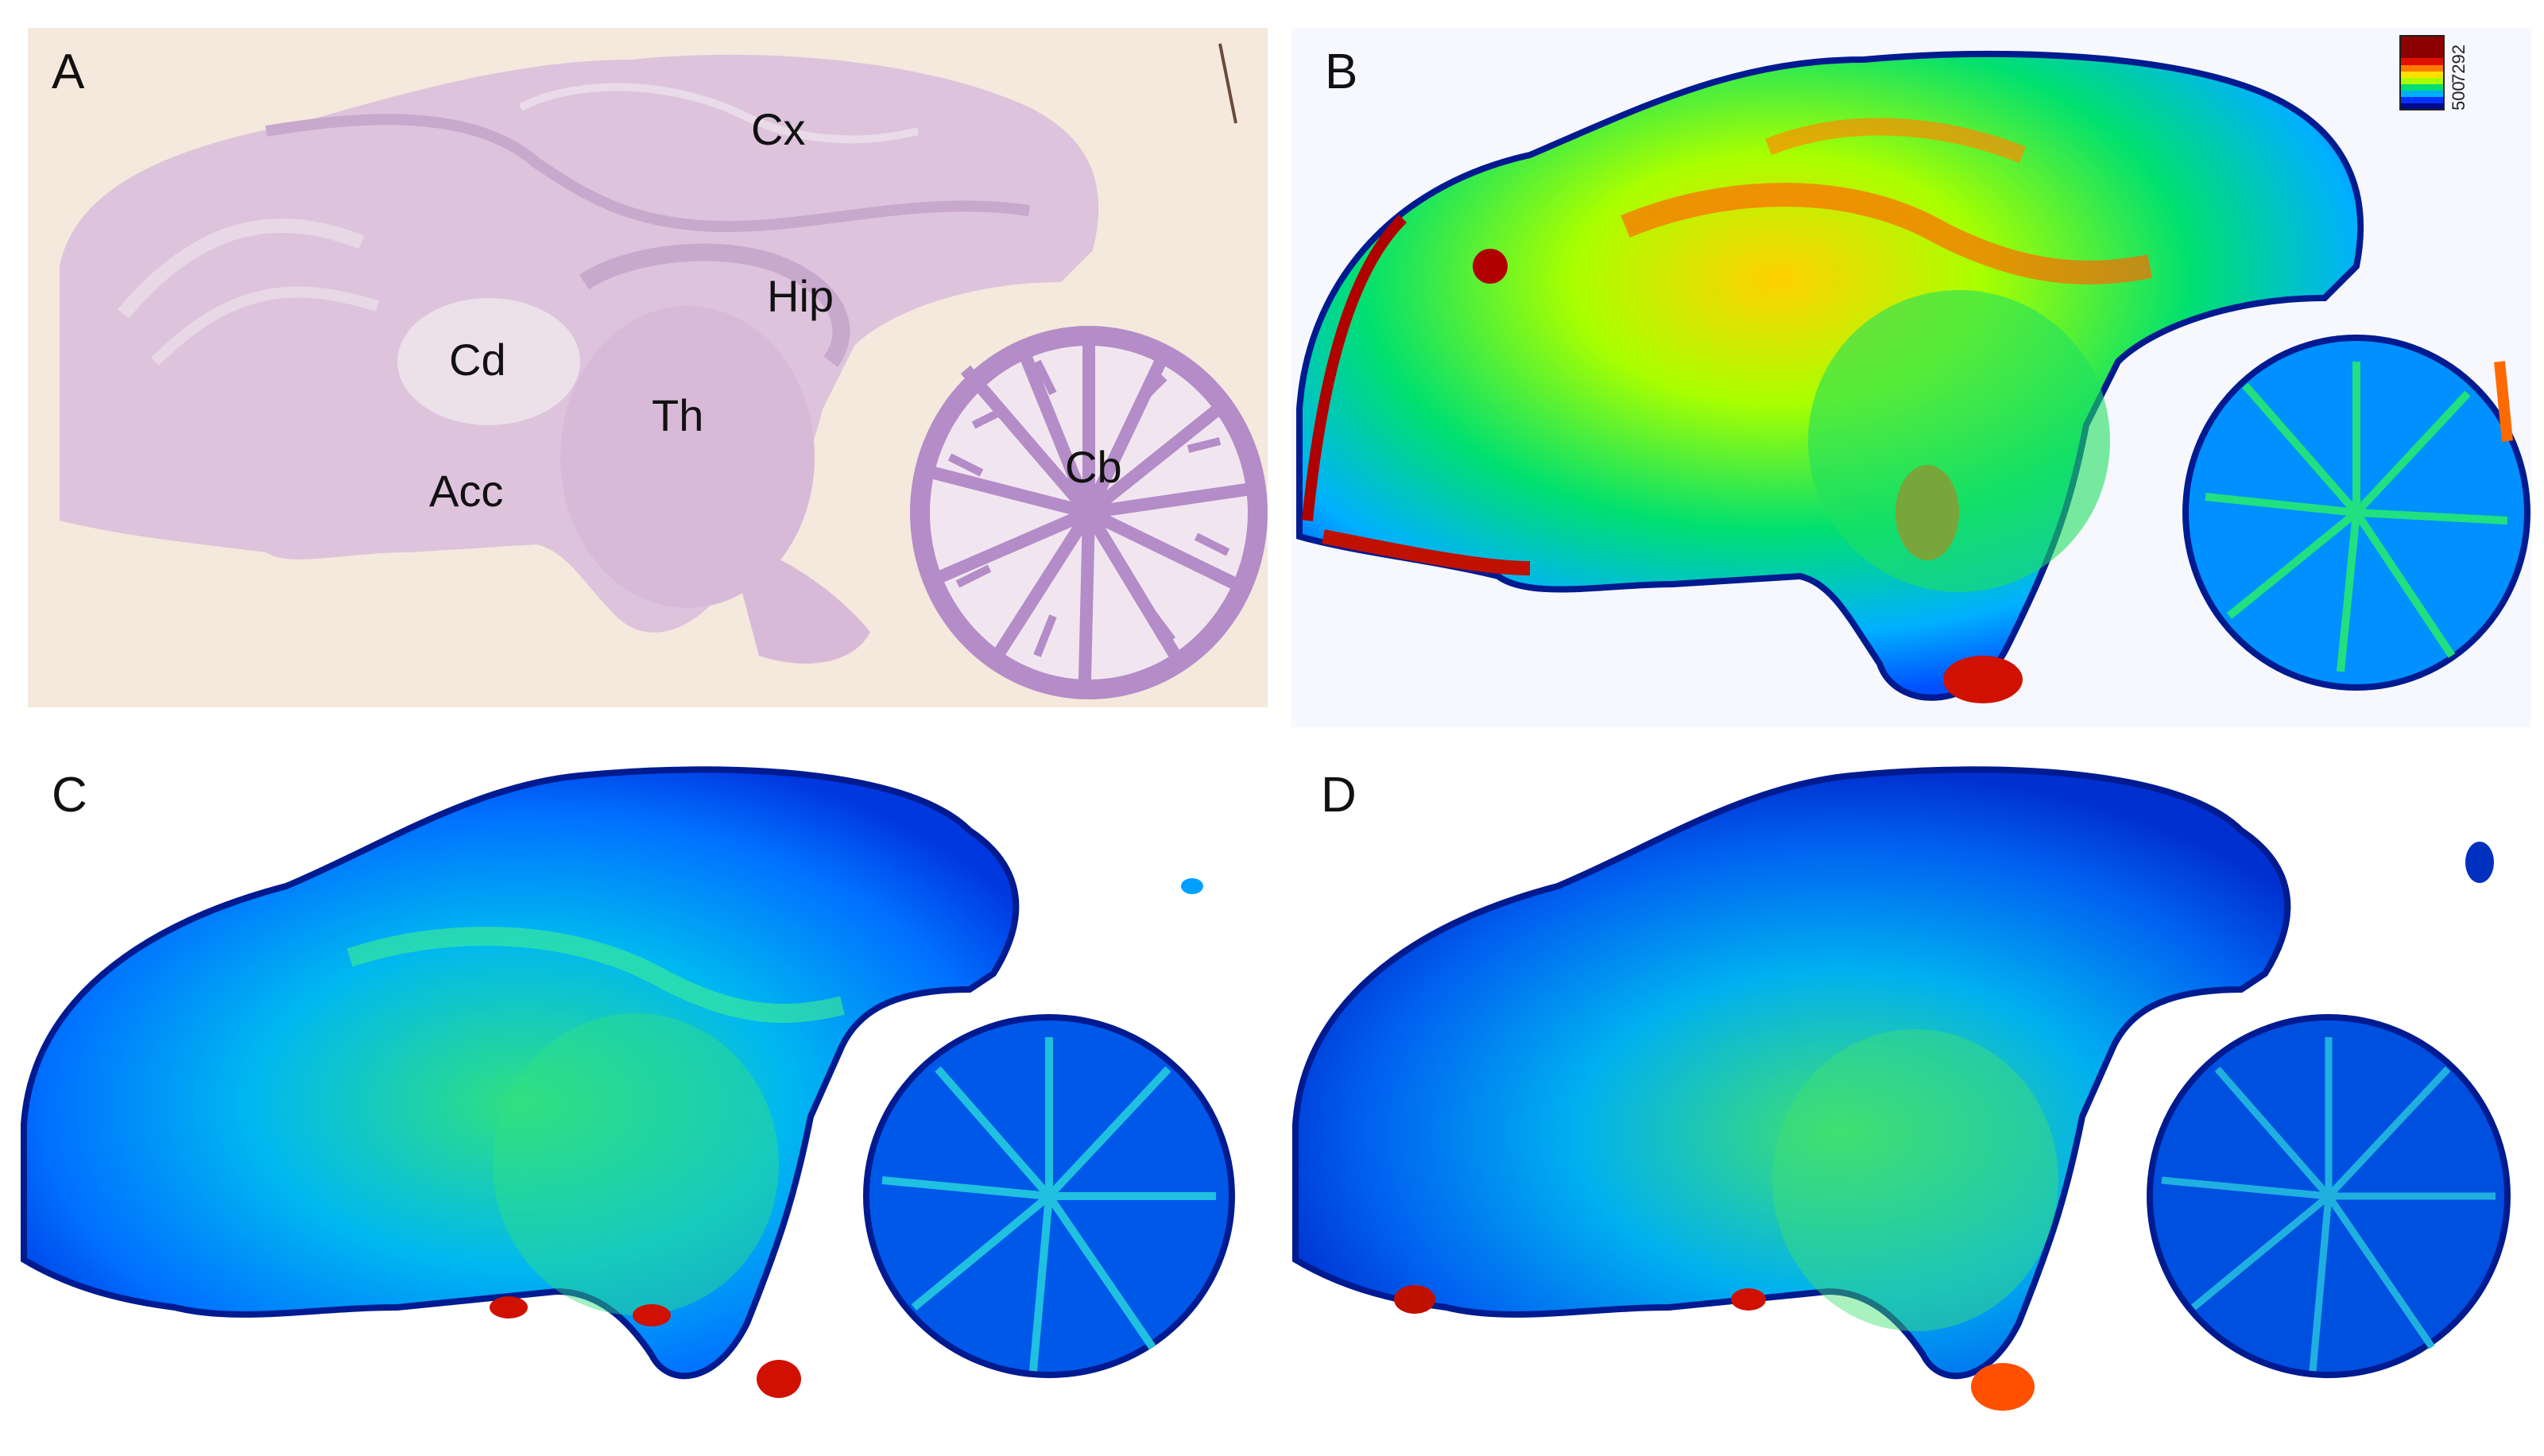 This screenshot has width=2544, height=1456. What do you see at coordinates (1341, 72) in the screenshot?
I see `panel-letter-b: B` at bounding box center [1341, 72].